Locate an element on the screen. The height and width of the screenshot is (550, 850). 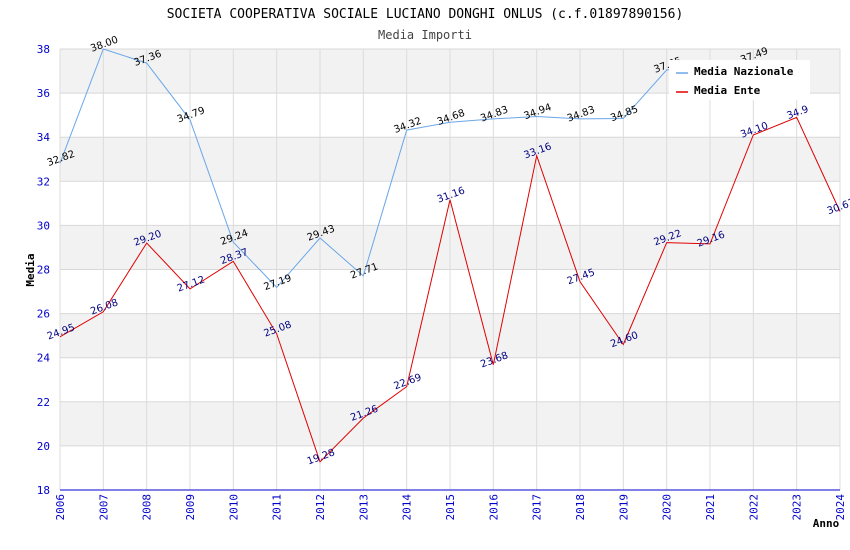
x-tick-label: 2007 is located at coordinates (103, 507).